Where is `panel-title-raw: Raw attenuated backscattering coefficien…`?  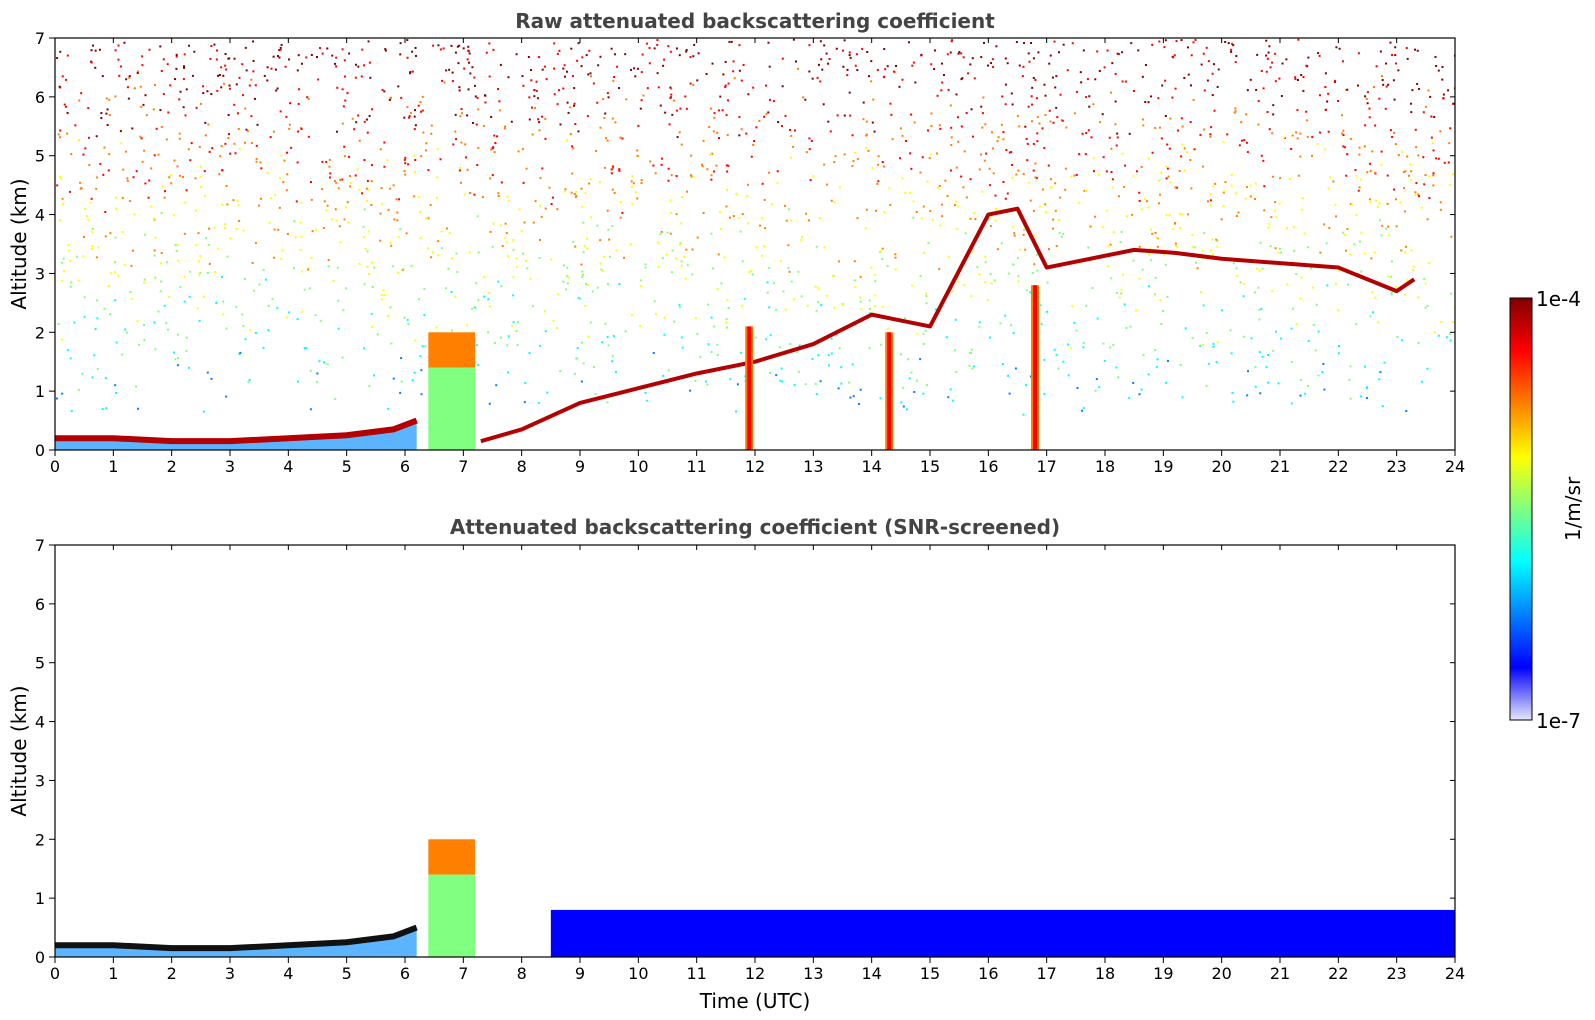 panel-title-raw: Raw attenuated backscattering coefficien… is located at coordinates (755, 21).